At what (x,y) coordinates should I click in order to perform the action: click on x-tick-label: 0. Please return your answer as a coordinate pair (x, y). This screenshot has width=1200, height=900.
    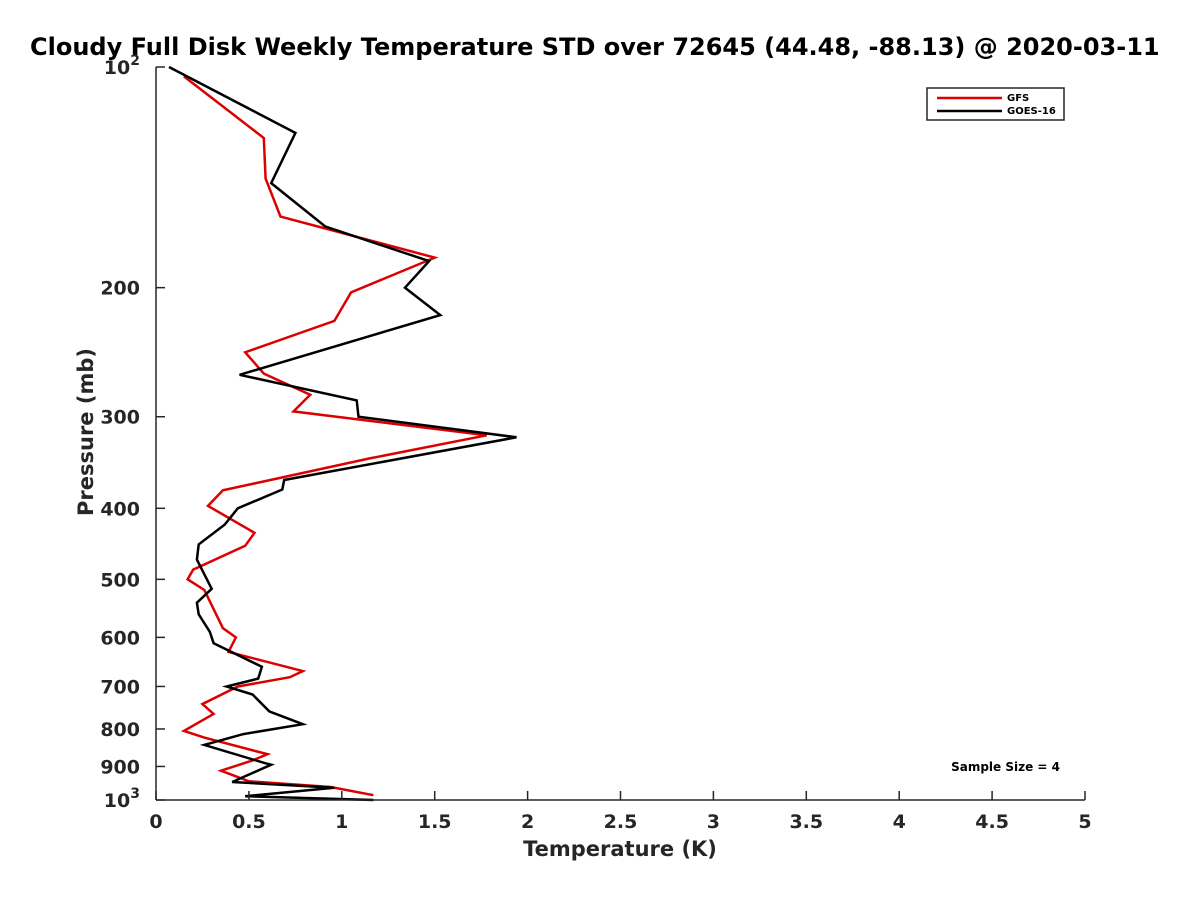
    Looking at the image, I should click on (155, 822).